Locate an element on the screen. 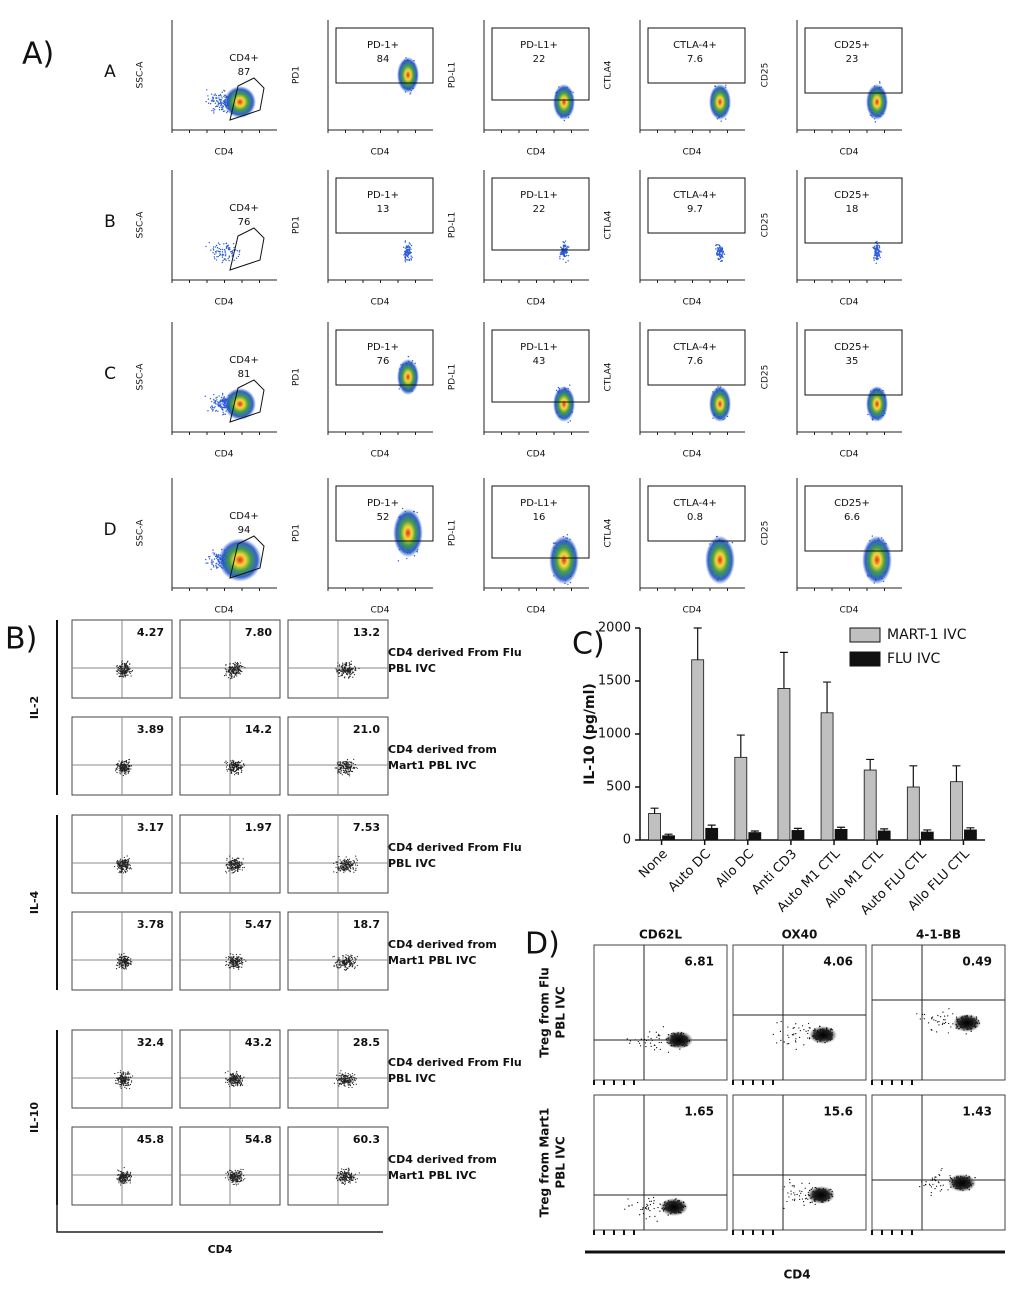 The height and width of the screenshot is (1289, 1023). event-cloud is located at coordinates (223, 252).